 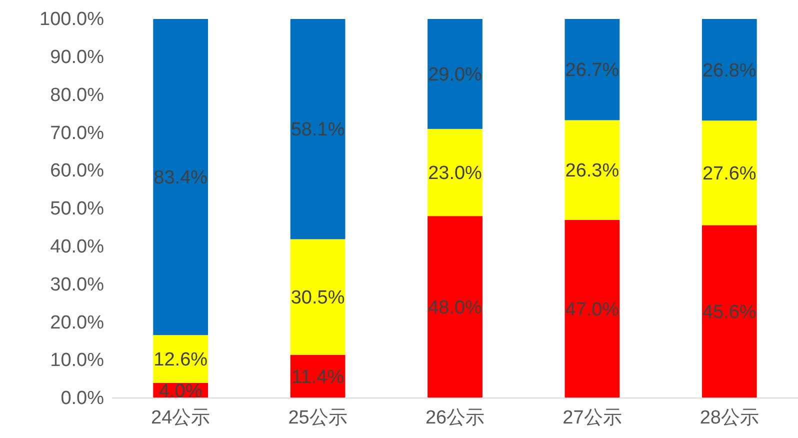 I want to click on x-tick-label: 26公示, so click(x=455, y=417).